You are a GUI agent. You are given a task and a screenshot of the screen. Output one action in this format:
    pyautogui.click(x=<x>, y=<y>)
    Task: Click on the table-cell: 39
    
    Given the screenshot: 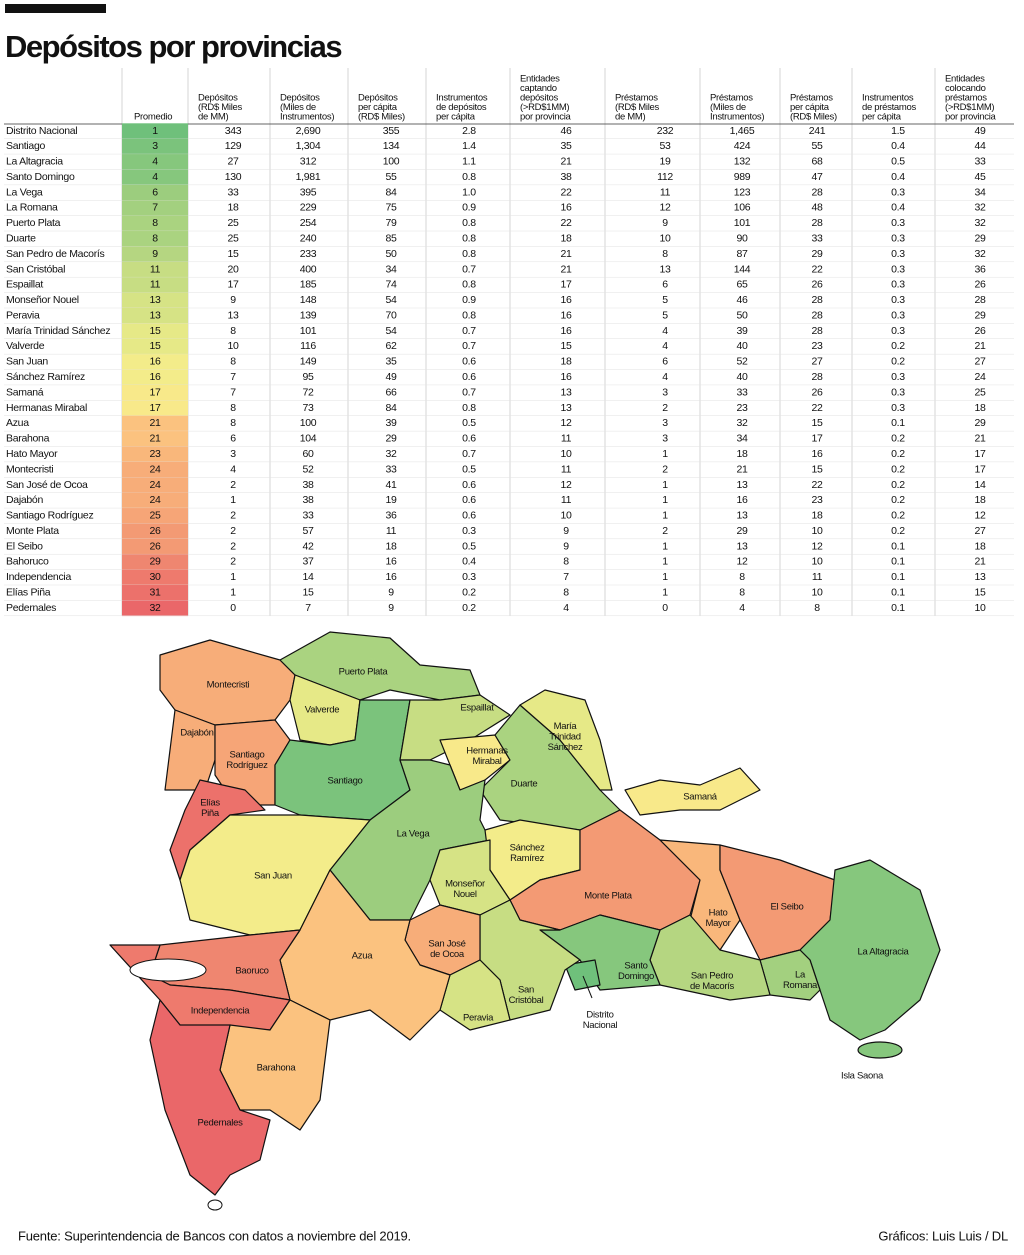 What is the action you would take?
    pyautogui.click(x=391, y=423)
    